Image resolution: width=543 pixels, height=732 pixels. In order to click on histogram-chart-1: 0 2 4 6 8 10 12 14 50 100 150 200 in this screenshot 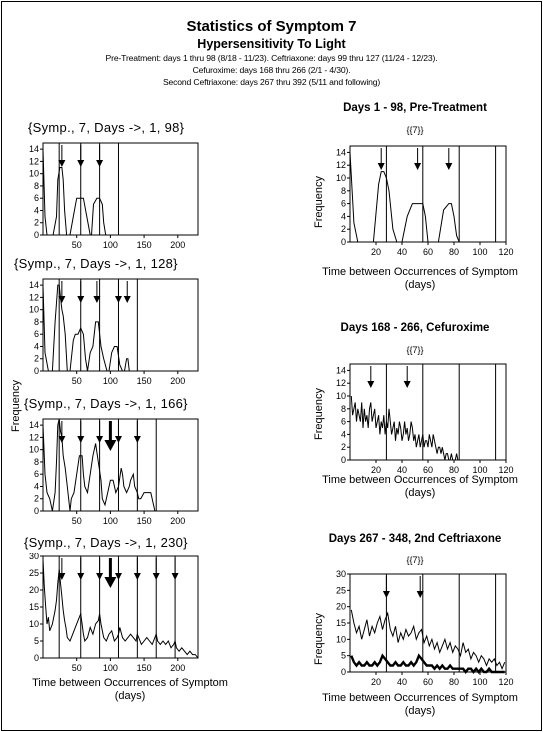, I will do `click(114, 196)`.